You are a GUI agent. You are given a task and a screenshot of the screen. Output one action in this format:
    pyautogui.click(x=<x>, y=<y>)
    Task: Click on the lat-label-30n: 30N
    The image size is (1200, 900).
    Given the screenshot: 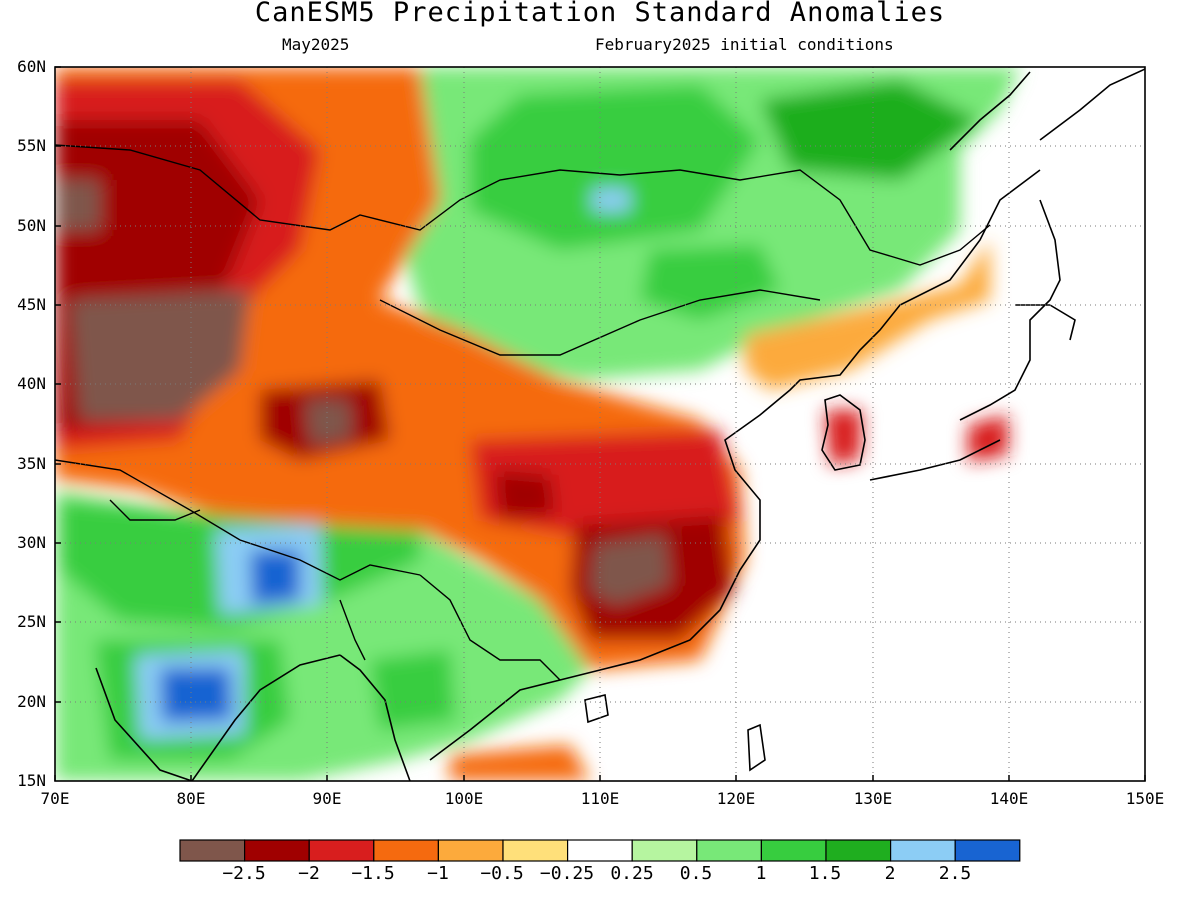 What is the action you would take?
    pyautogui.click(x=31, y=542)
    